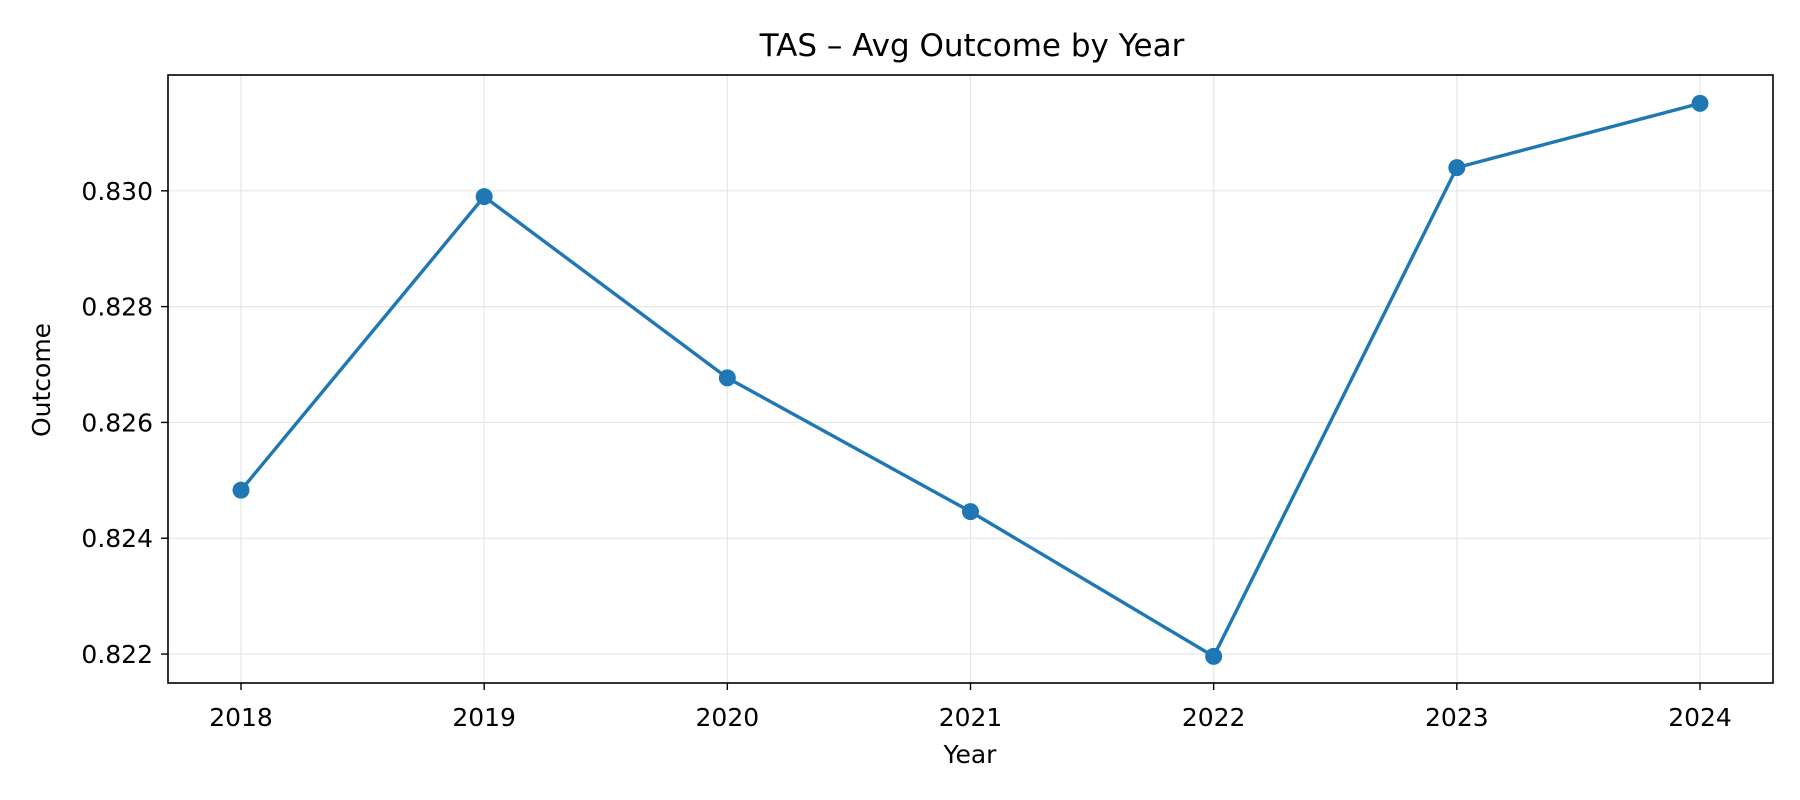 This screenshot has width=1800, height=800. What do you see at coordinates (484, 717) in the screenshot?
I see `x-tick-label: 2019` at bounding box center [484, 717].